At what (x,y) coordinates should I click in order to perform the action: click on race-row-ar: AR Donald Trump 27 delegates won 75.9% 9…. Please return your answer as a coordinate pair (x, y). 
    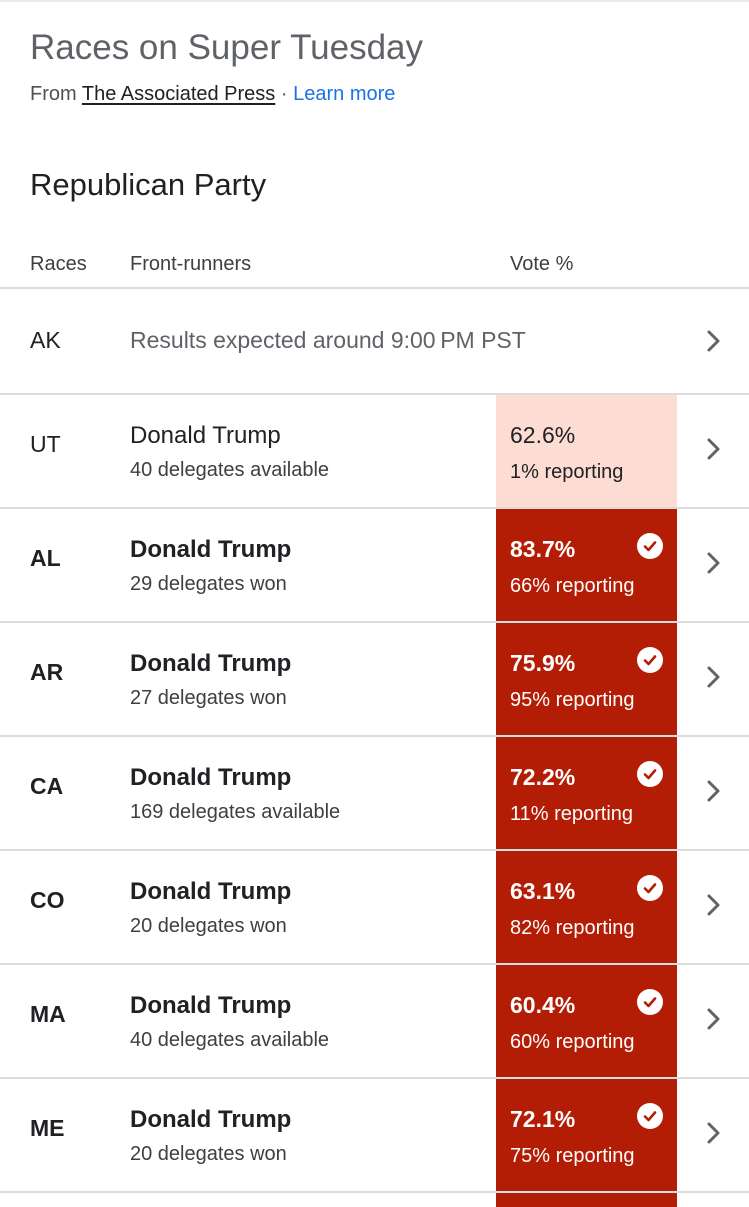
    Looking at the image, I should click on (374, 680).